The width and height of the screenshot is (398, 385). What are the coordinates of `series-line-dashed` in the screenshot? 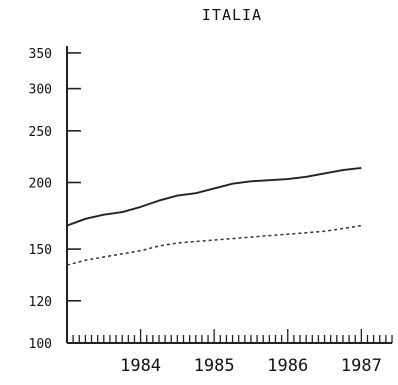 It's located at (214, 245).